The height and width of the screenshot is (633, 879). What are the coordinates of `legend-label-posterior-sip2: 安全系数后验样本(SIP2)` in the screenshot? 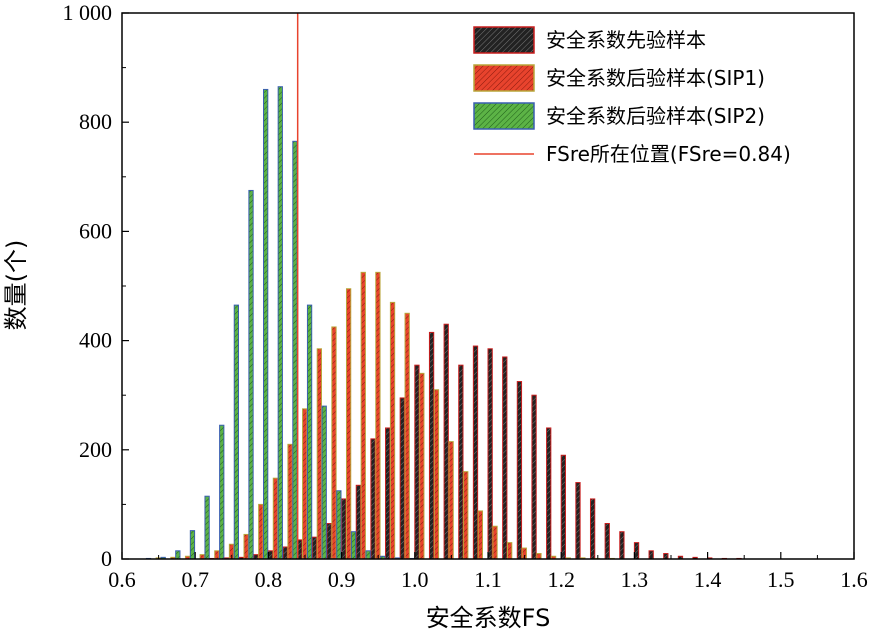 It's located at (655, 116).